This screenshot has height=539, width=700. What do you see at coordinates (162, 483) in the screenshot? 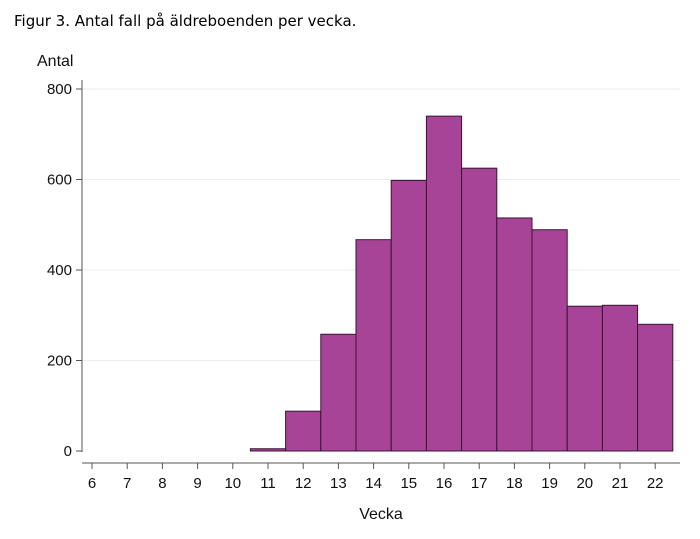
I see `x-tick-label-8: 8` at bounding box center [162, 483].